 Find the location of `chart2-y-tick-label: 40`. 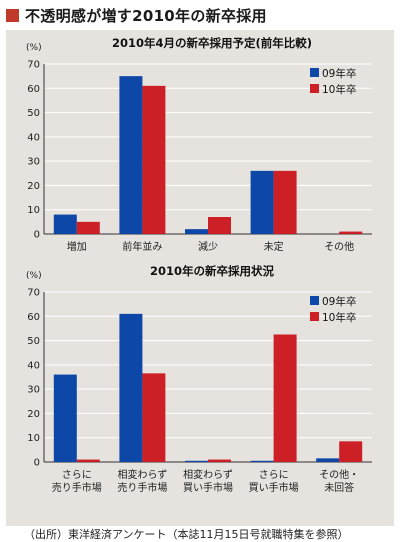

chart2-y-tick-label: 40 is located at coordinates (33, 365).